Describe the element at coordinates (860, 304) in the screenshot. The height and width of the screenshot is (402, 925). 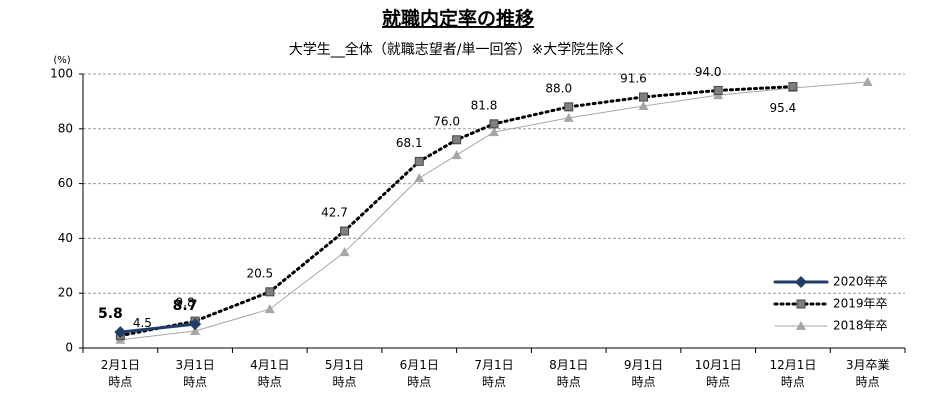
I see `legend-label: 2019年卒` at that location.